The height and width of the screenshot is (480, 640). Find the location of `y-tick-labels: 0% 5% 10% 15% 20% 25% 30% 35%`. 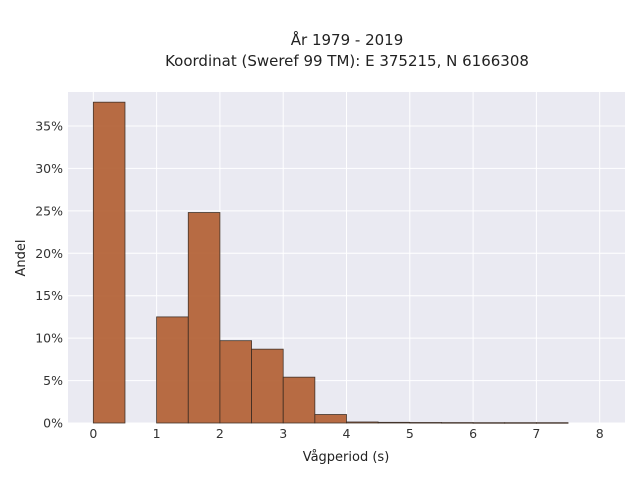

y-tick-labels: 0% 5% 10% 15% 20% 25% 30% 35% is located at coordinates (49, 274).